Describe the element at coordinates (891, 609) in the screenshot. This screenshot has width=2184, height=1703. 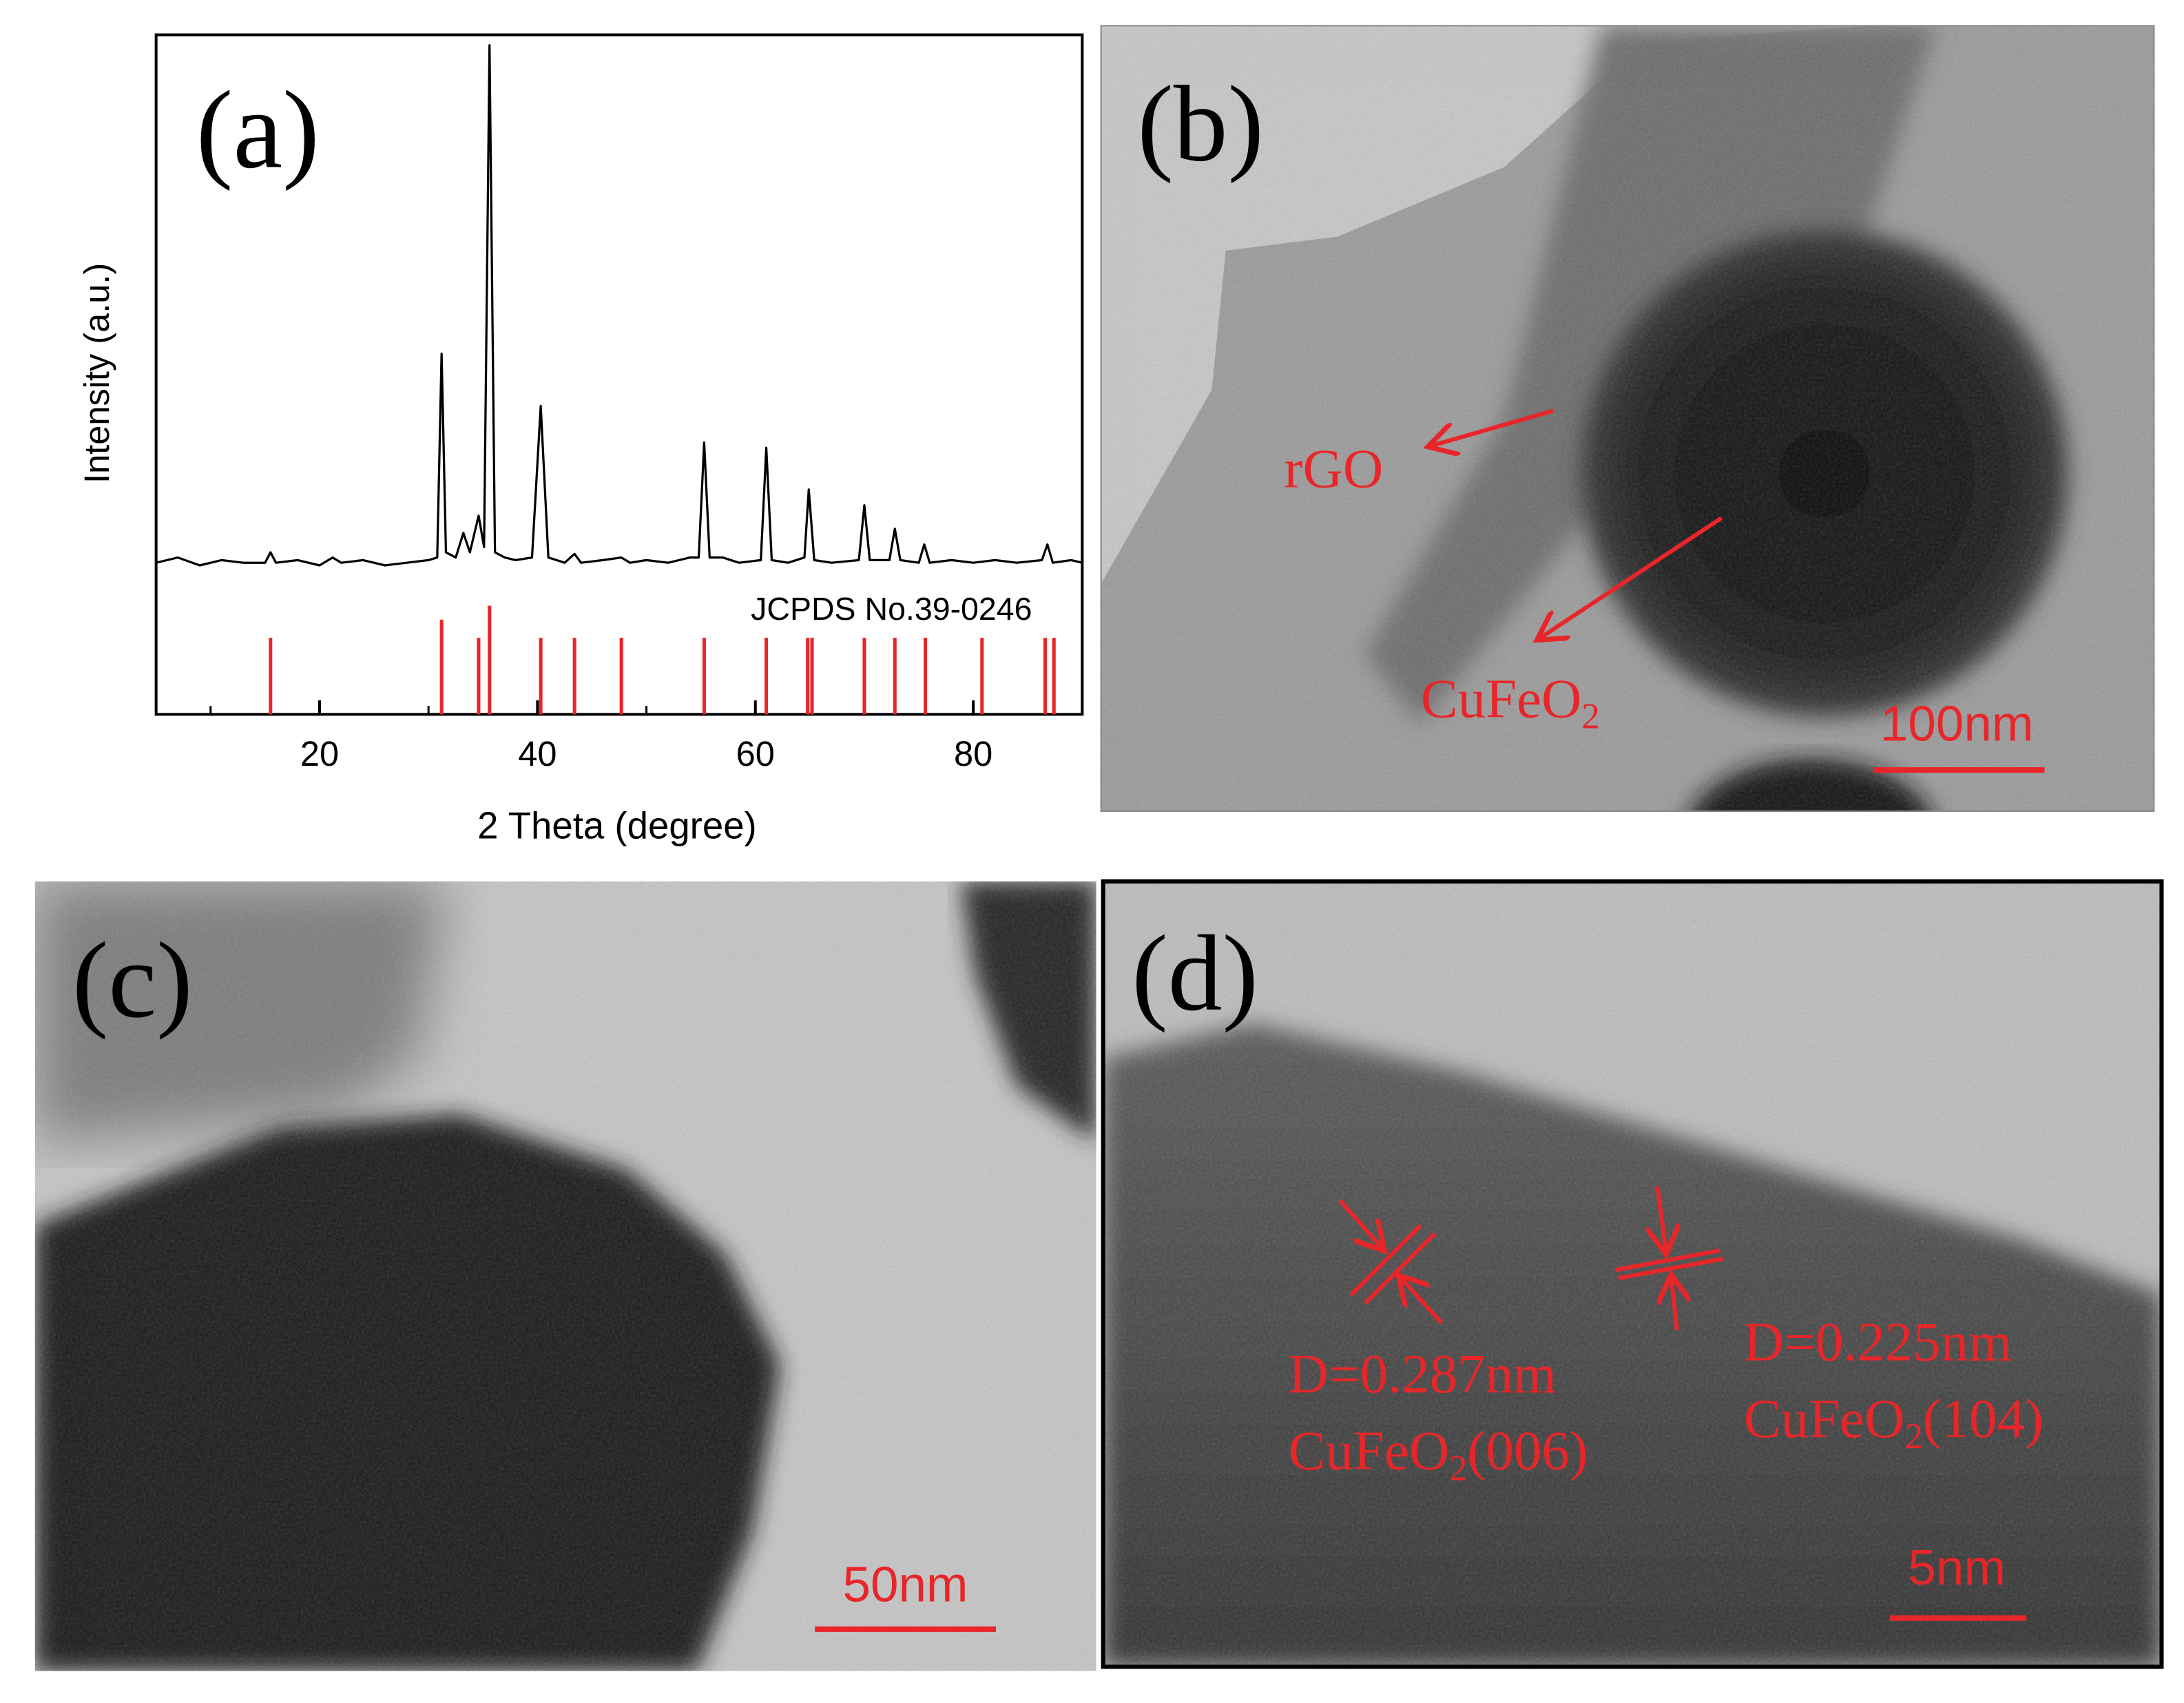
I see `reference-label: JCPDS No.39-0246` at that location.